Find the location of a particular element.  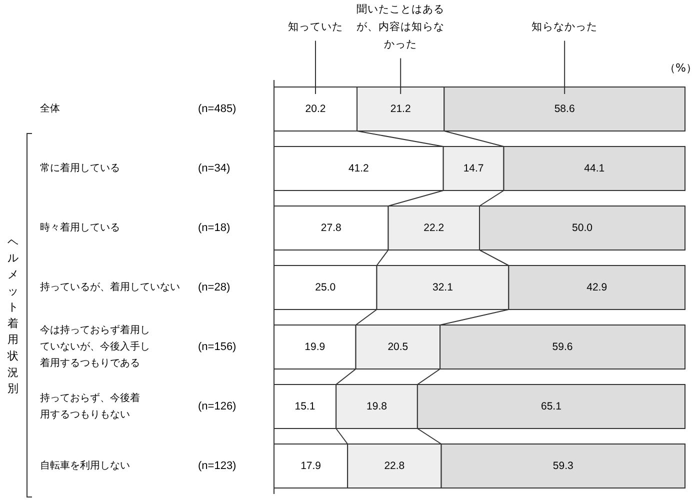

data-label: 17.9 is located at coordinates (311, 466).